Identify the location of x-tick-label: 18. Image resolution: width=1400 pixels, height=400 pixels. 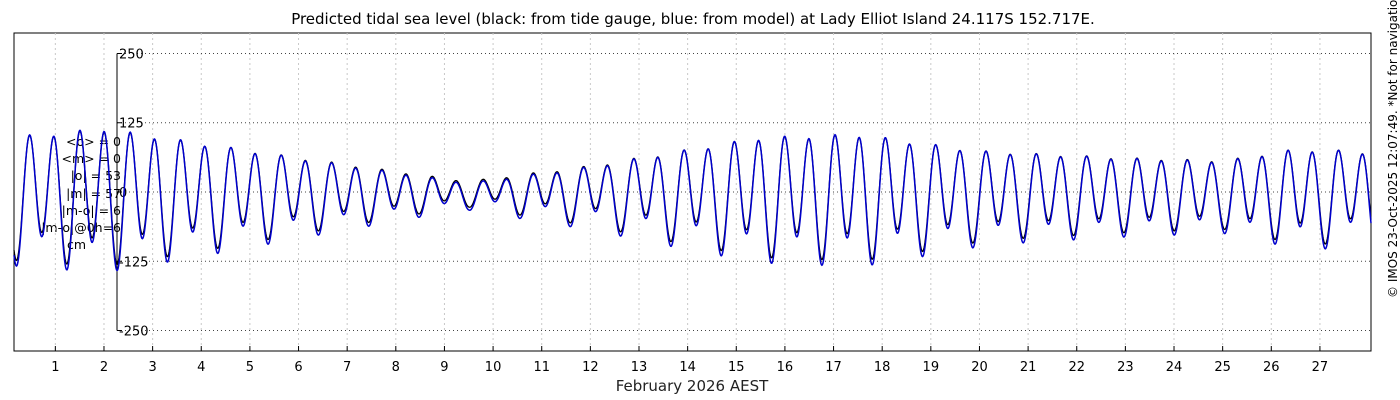
(882, 367).